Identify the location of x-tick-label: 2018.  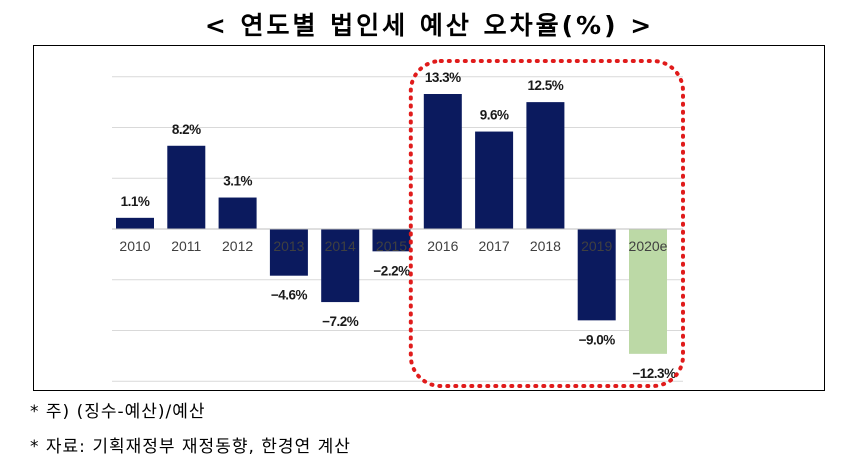
(545, 246).